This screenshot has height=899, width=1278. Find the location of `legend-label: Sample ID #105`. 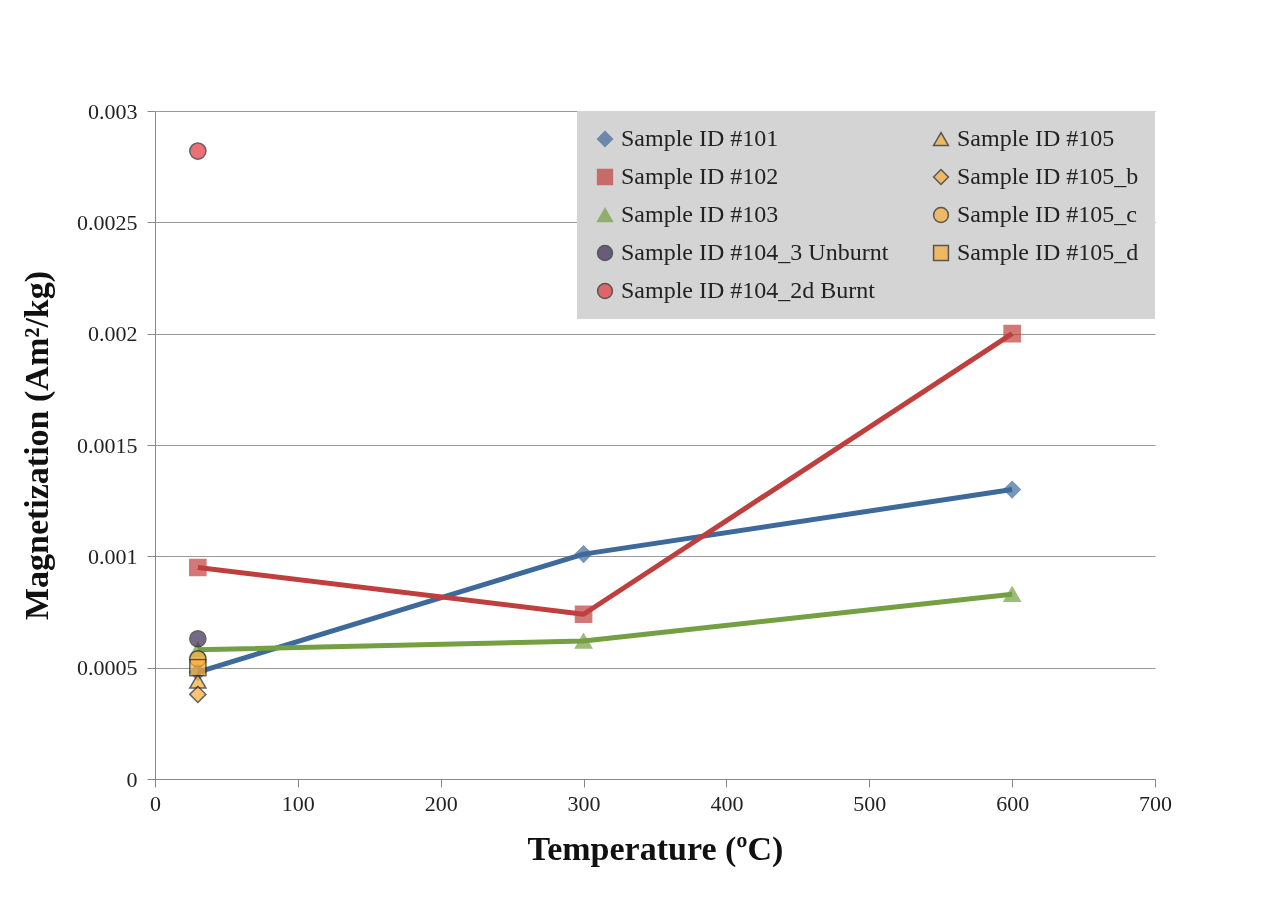

legend-label: Sample ID #105 is located at coordinates (1036, 138).